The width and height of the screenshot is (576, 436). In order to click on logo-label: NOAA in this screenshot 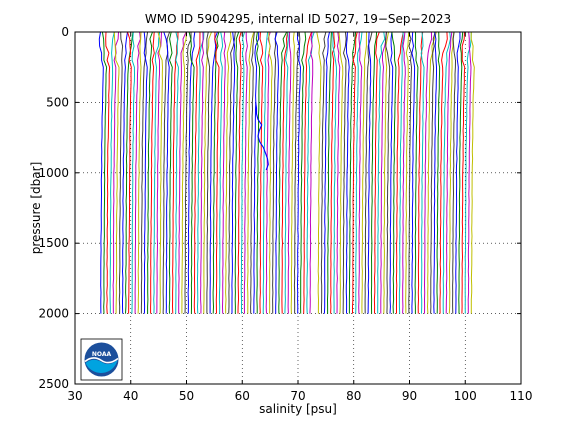, I will do `click(102, 354)`.